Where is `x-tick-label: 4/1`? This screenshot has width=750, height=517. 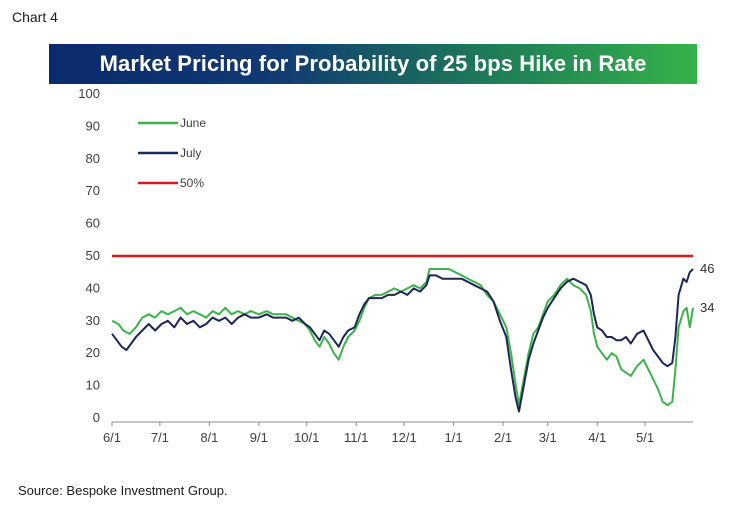
x-tick-label: 4/1 is located at coordinates (597, 437).